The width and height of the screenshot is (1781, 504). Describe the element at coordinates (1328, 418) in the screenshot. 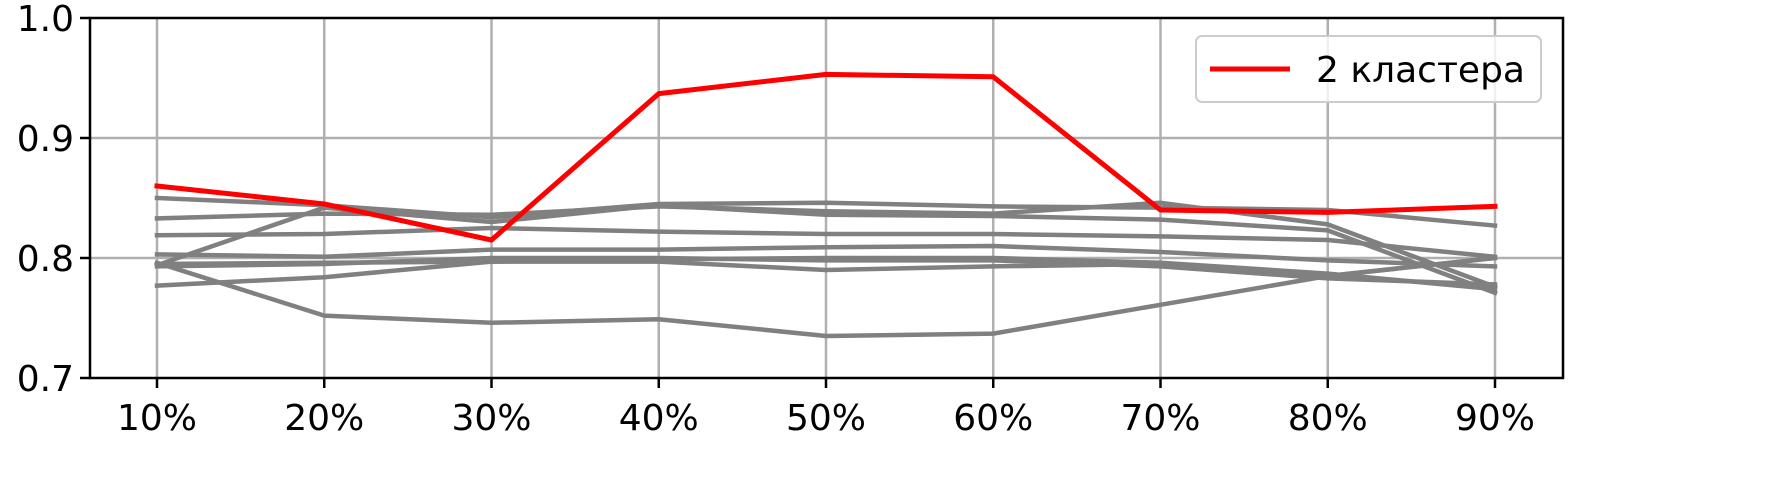

I see `x-tick-label: 80%` at that location.